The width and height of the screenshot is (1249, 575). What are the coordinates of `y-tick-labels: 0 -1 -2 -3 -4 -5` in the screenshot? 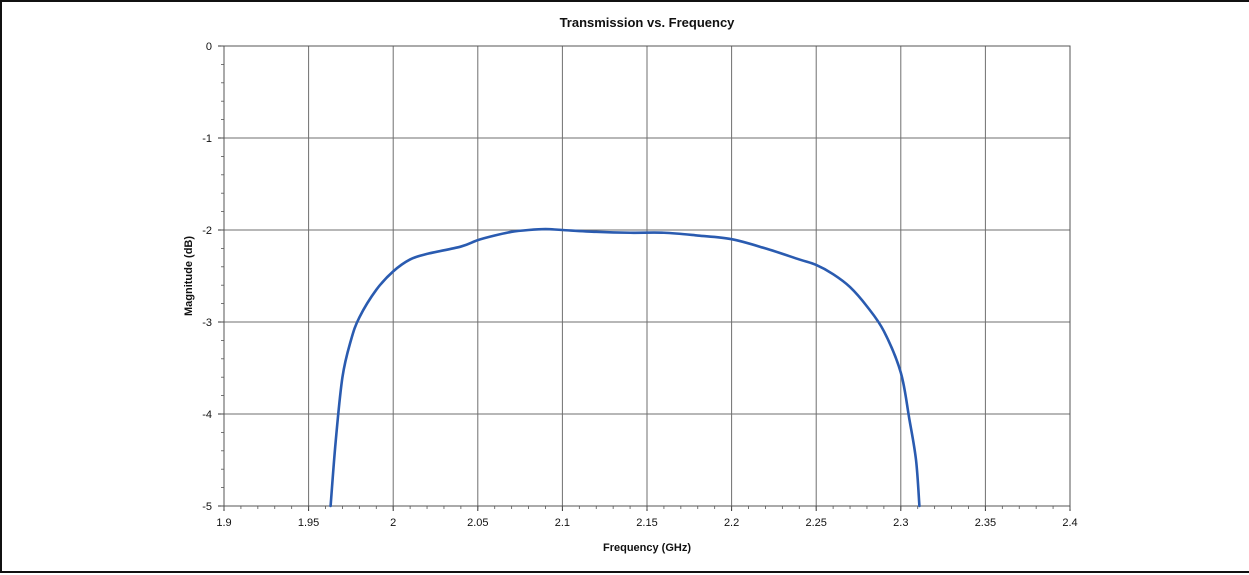 It's located at (207, 277).